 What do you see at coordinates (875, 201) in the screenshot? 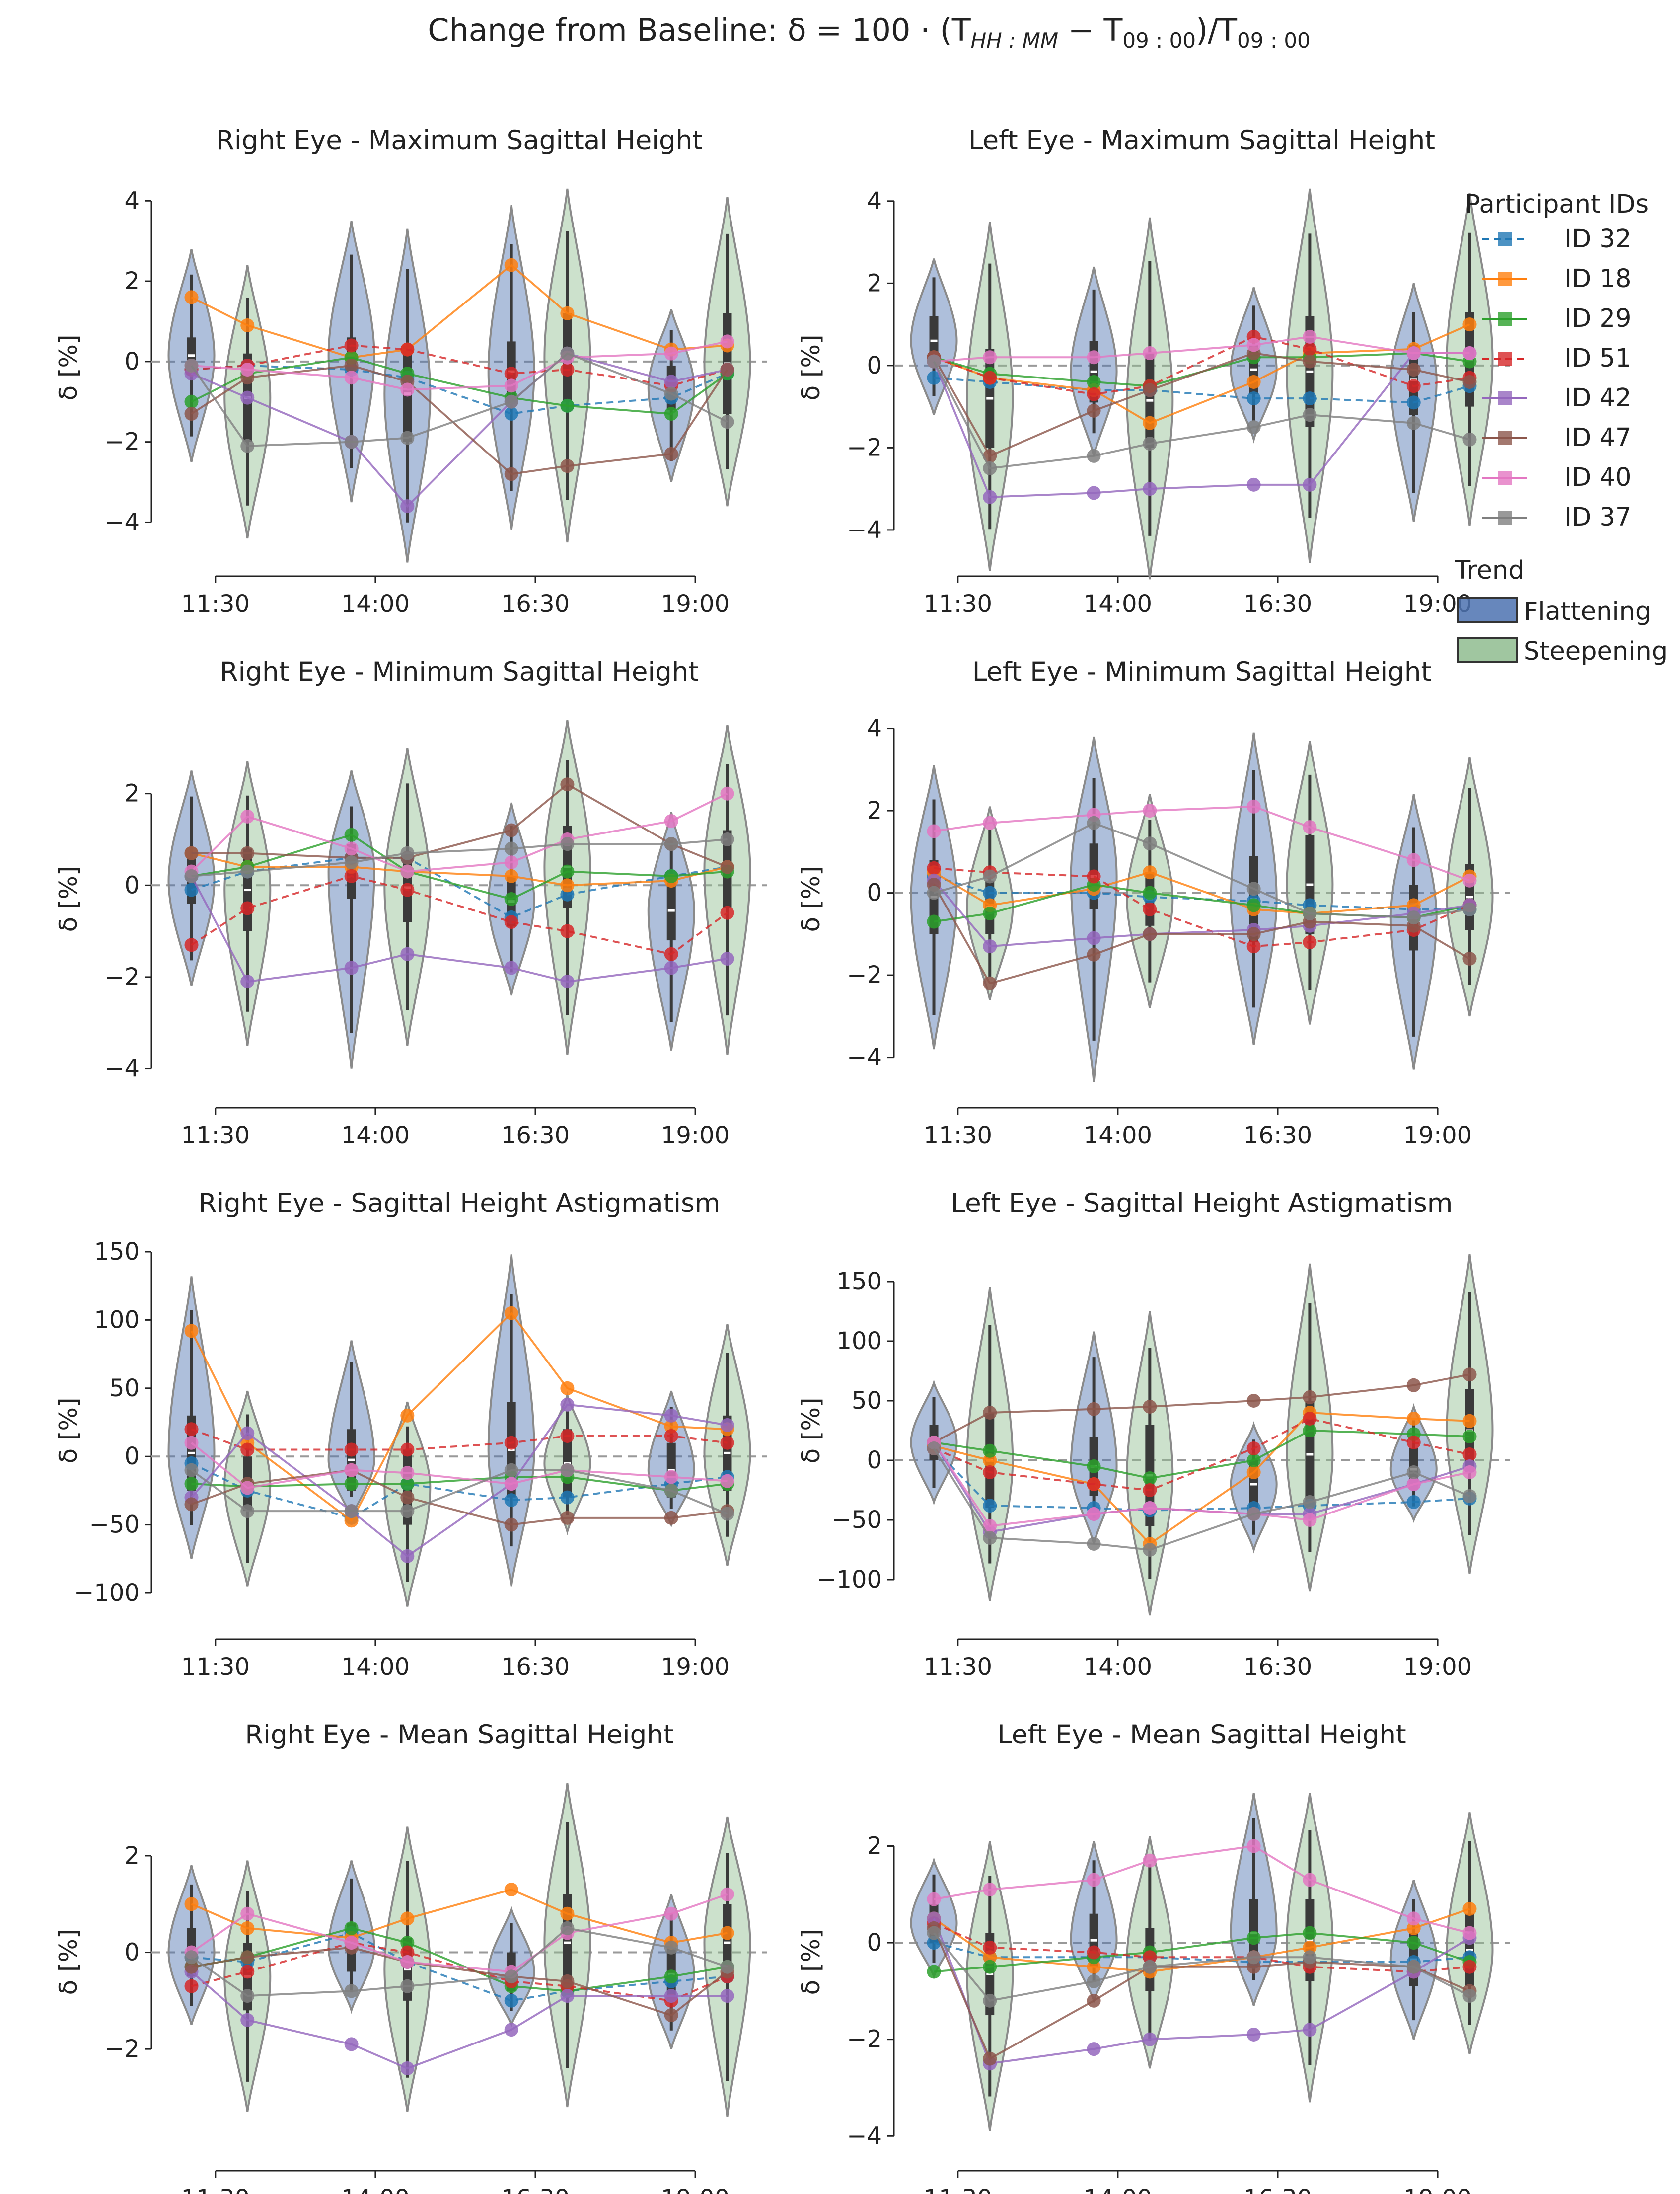
I see `y-tick-label: 4` at bounding box center [875, 201].